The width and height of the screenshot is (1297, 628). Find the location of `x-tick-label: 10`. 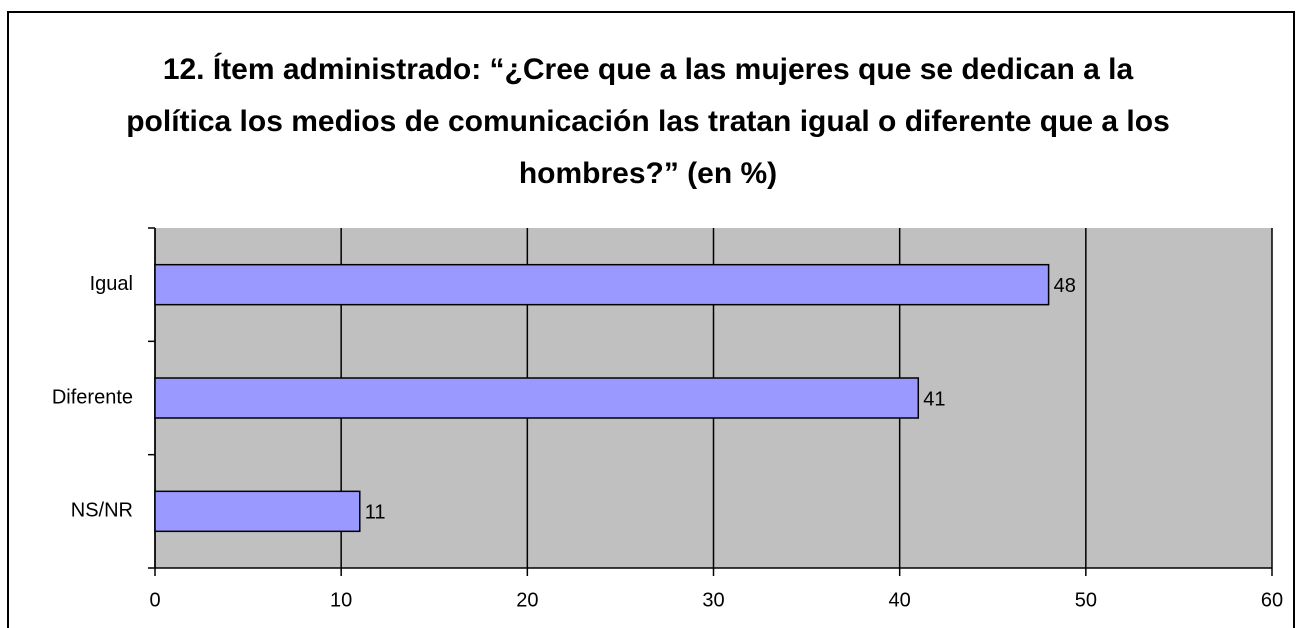

x-tick-label: 10 is located at coordinates (341, 600).